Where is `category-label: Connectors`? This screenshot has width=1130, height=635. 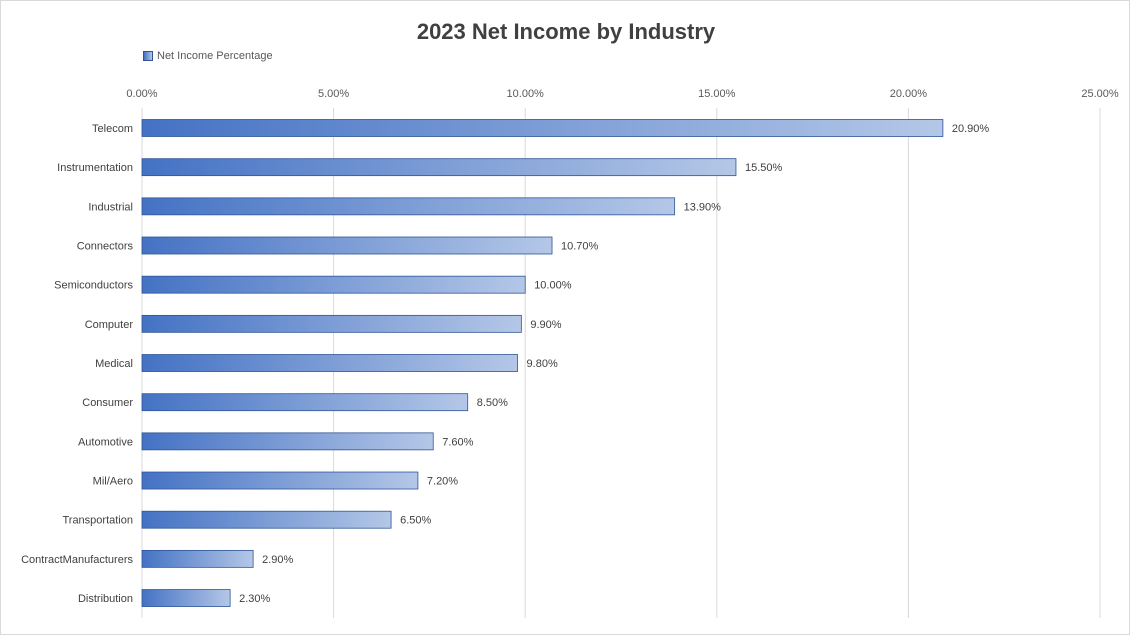
category-label: Connectors is located at coordinates (105, 247).